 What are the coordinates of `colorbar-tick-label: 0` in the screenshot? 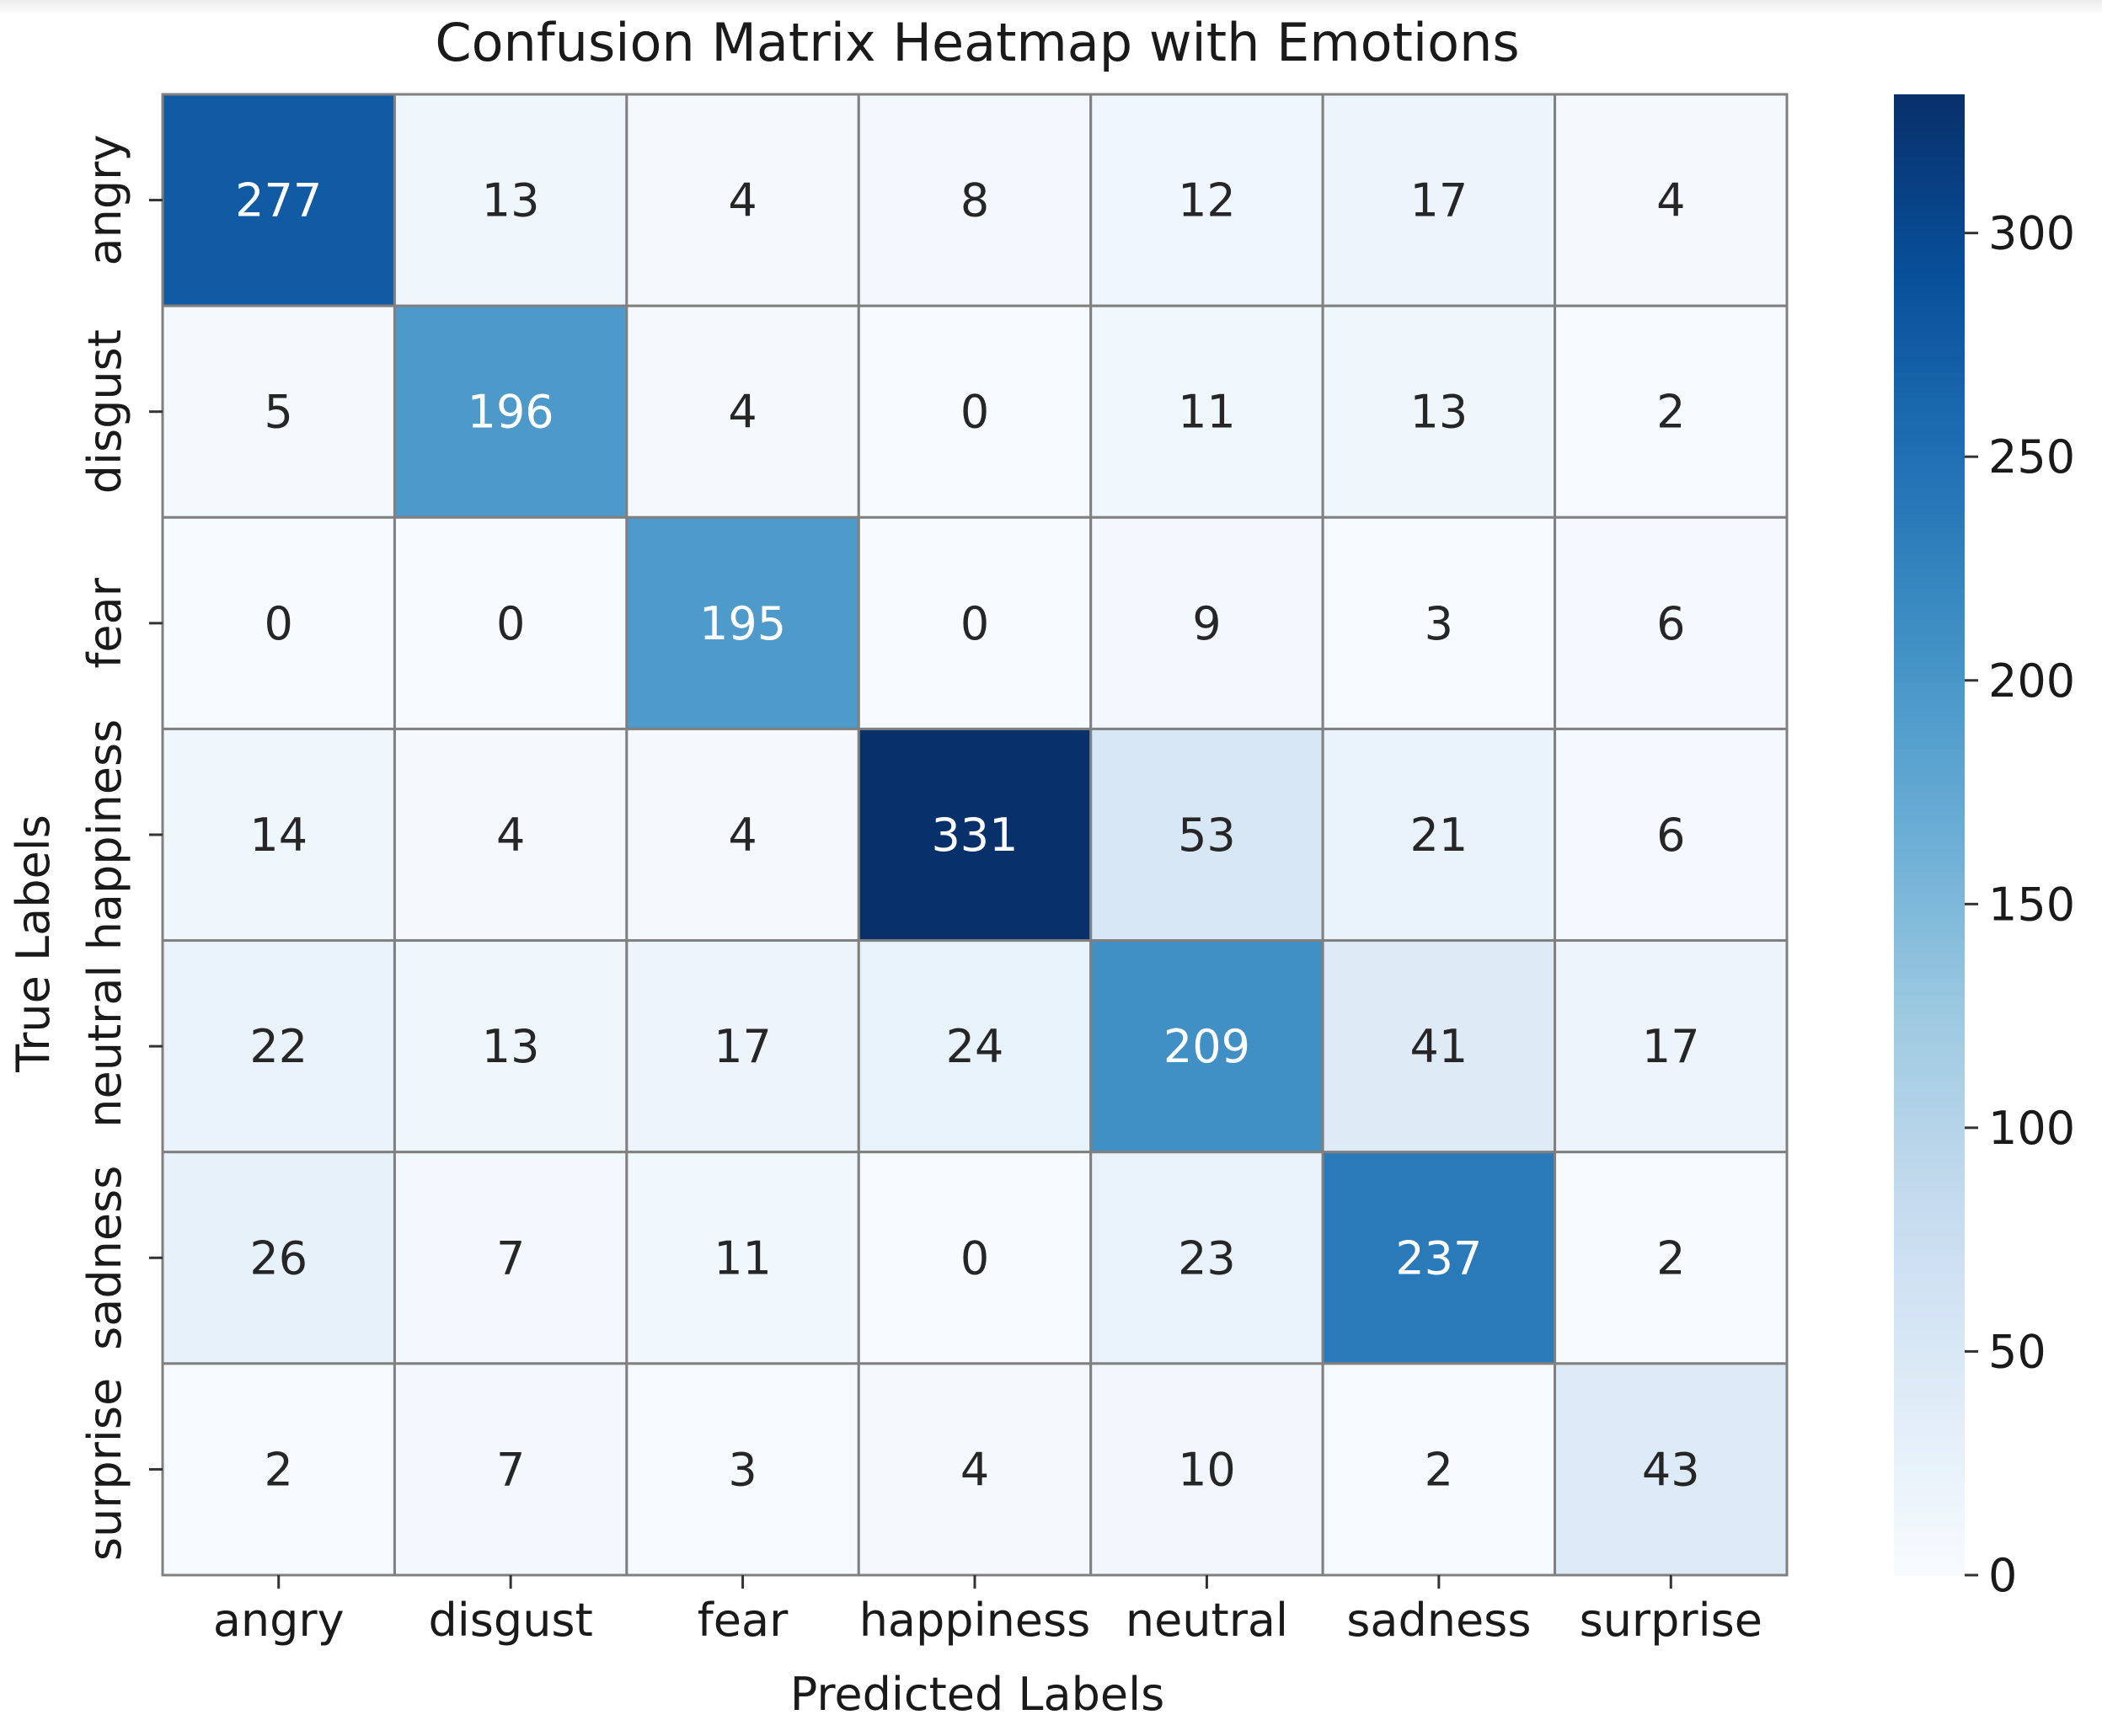 It's located at (2003, 1575).